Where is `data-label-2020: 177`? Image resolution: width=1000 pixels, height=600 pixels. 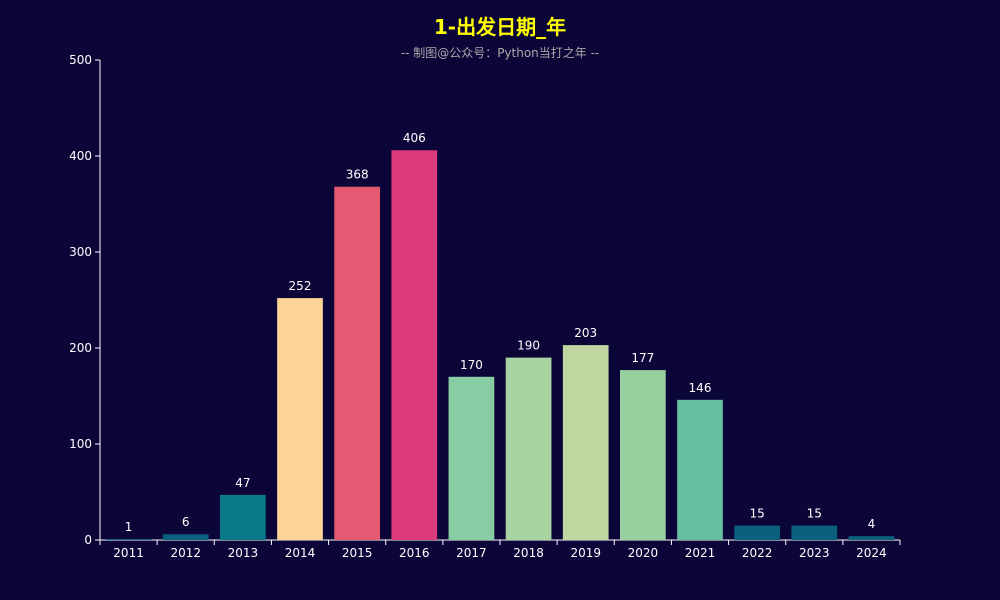 data-label-2020: 177 is located at coordinates (642, 358).